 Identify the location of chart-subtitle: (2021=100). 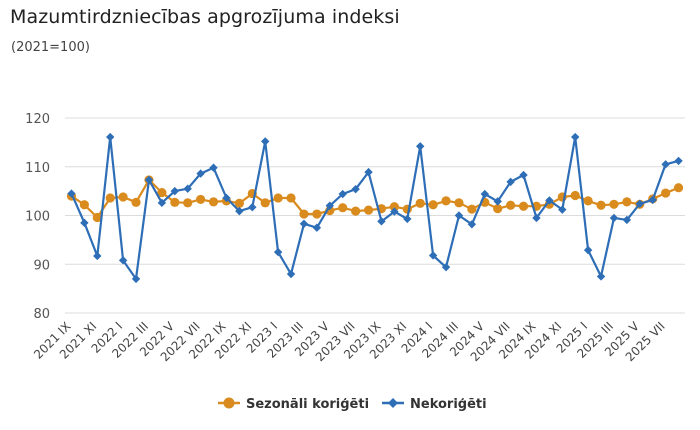
(50, 47).